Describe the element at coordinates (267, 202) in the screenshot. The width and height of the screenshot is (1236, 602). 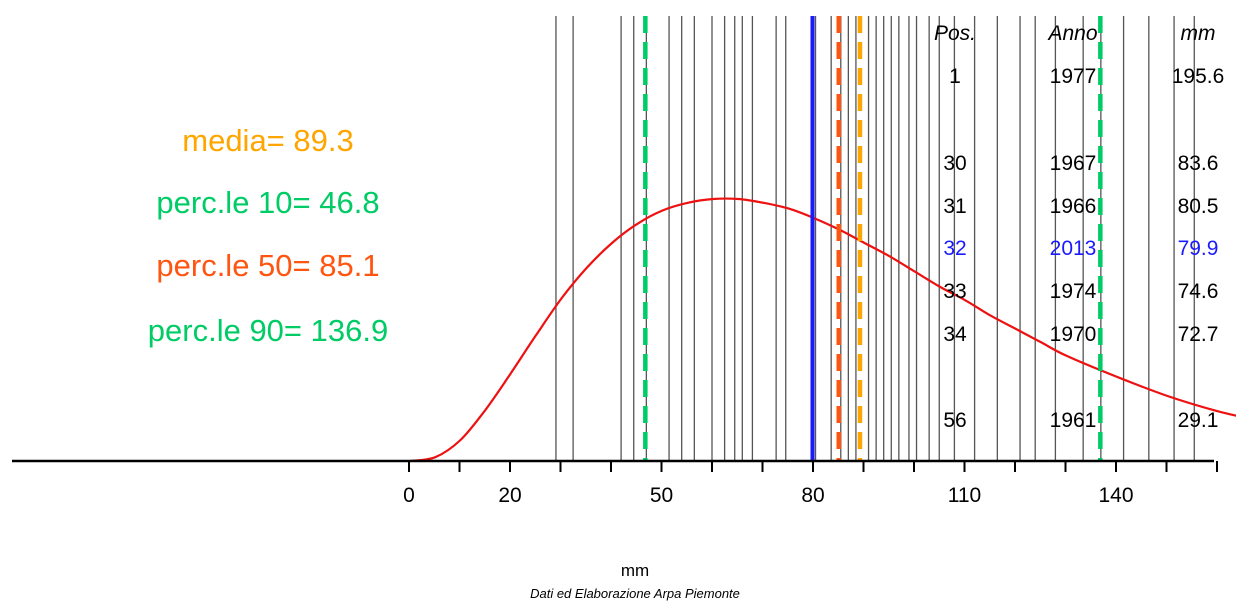
I see `stat-perc-le-10: perc.le 10= 46.8` at that location.